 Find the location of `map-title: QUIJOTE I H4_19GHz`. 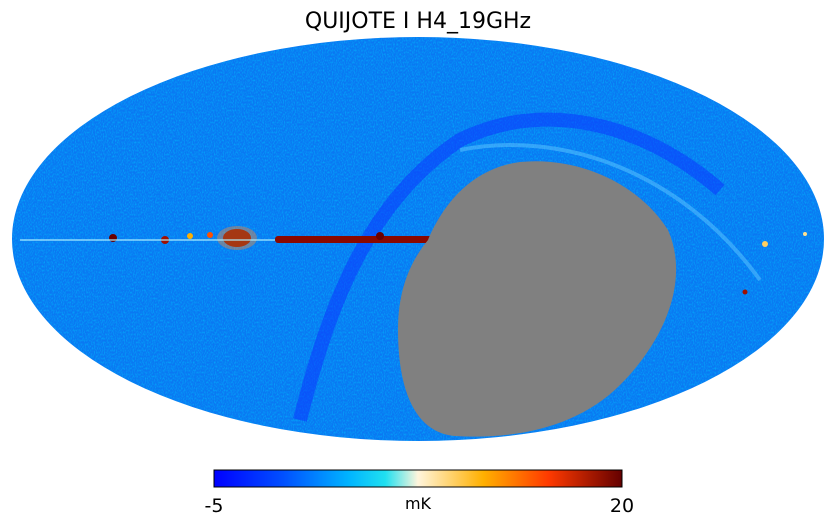

map-title: QUIJOTE I H4_19GHz is located at coordinates (418, 21).